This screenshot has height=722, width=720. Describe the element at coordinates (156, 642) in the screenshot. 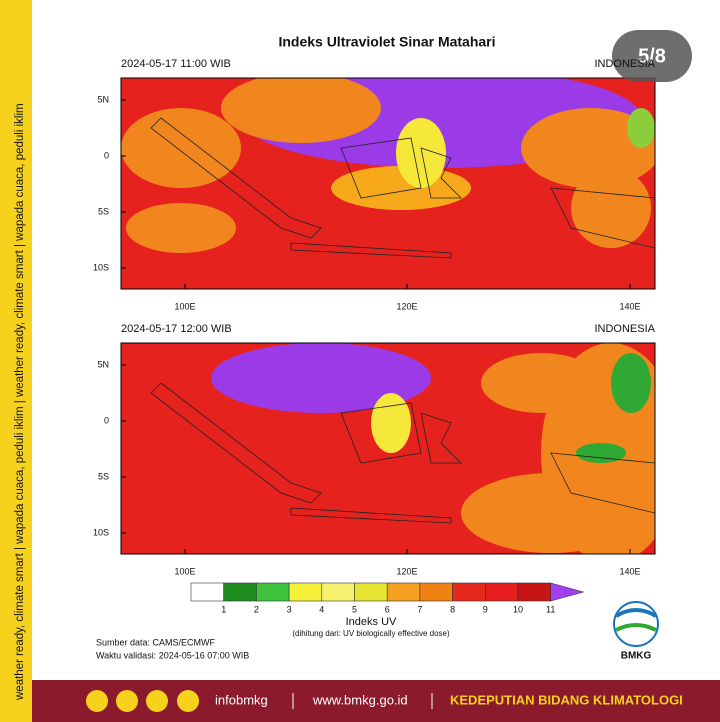

I see `source: Sumber data: CAMS/ECMWF` at that location.